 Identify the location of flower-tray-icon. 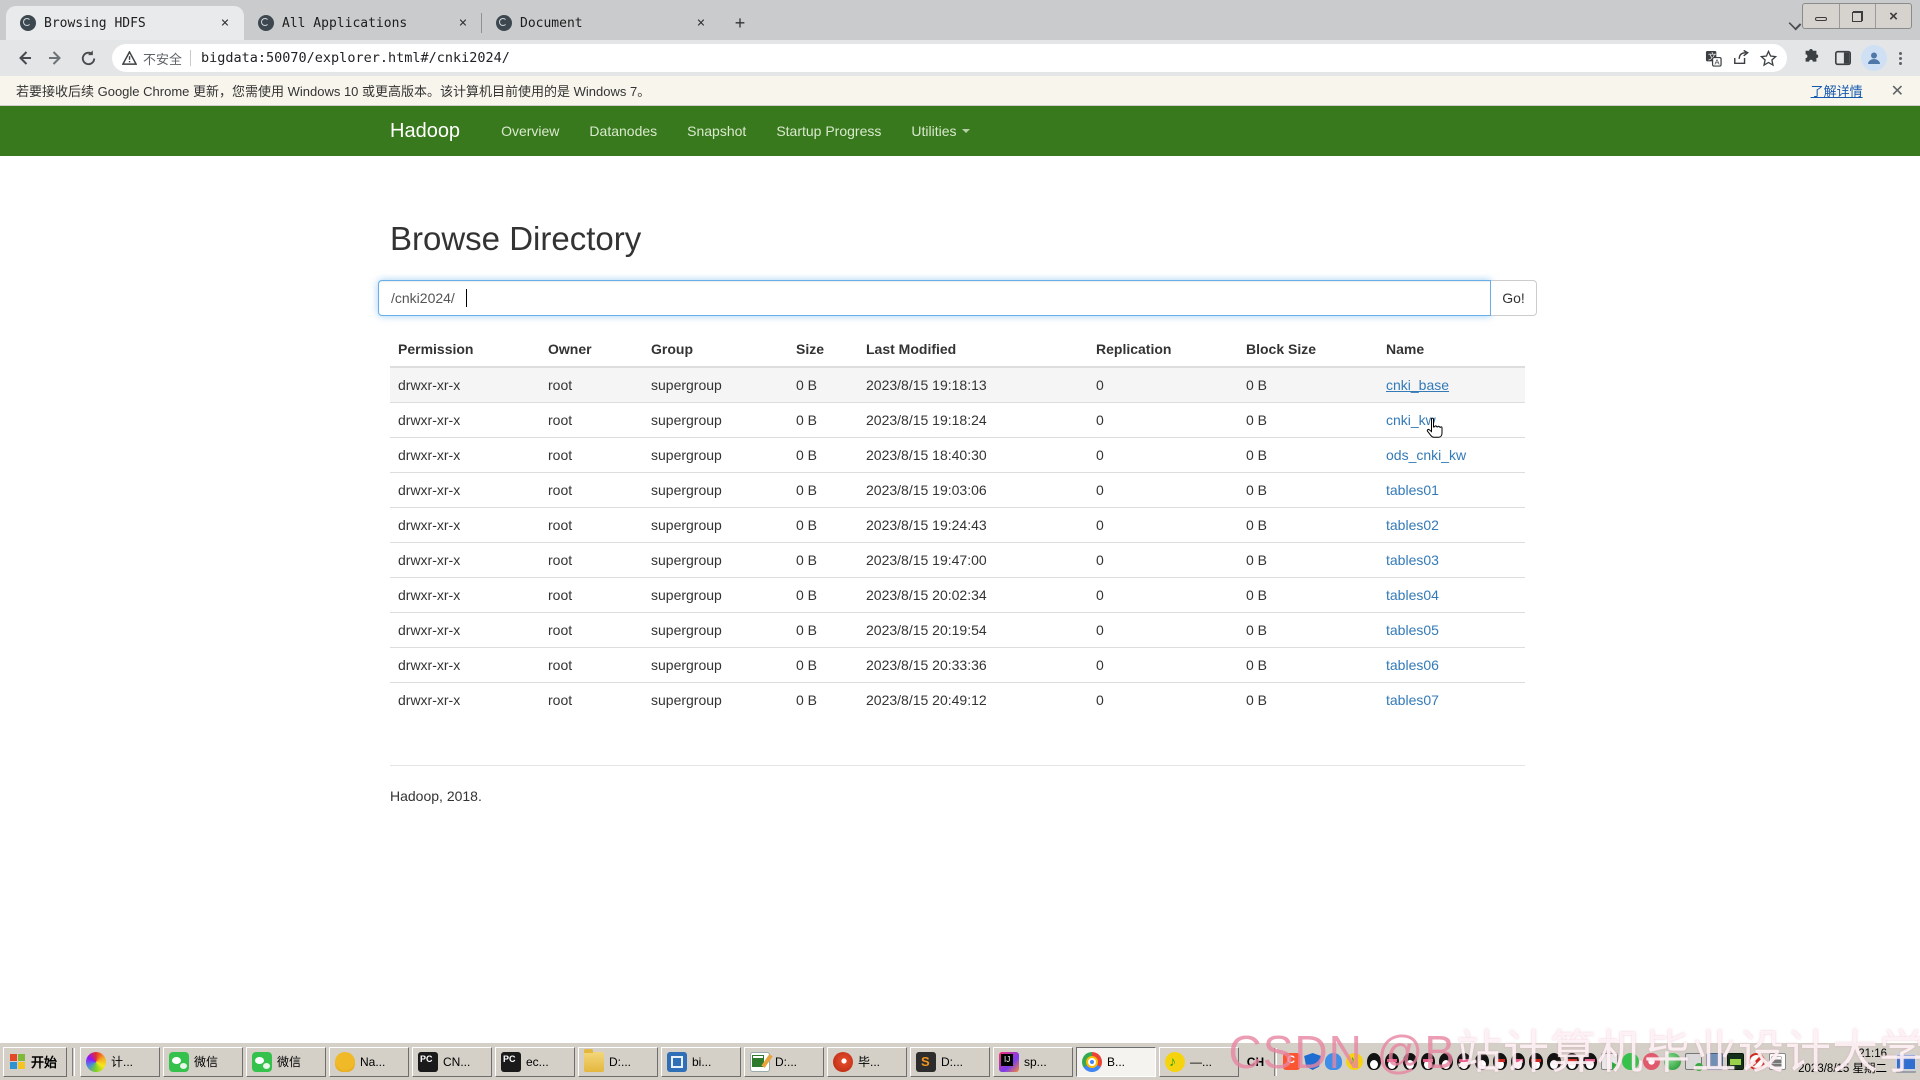
(1652, 1061).